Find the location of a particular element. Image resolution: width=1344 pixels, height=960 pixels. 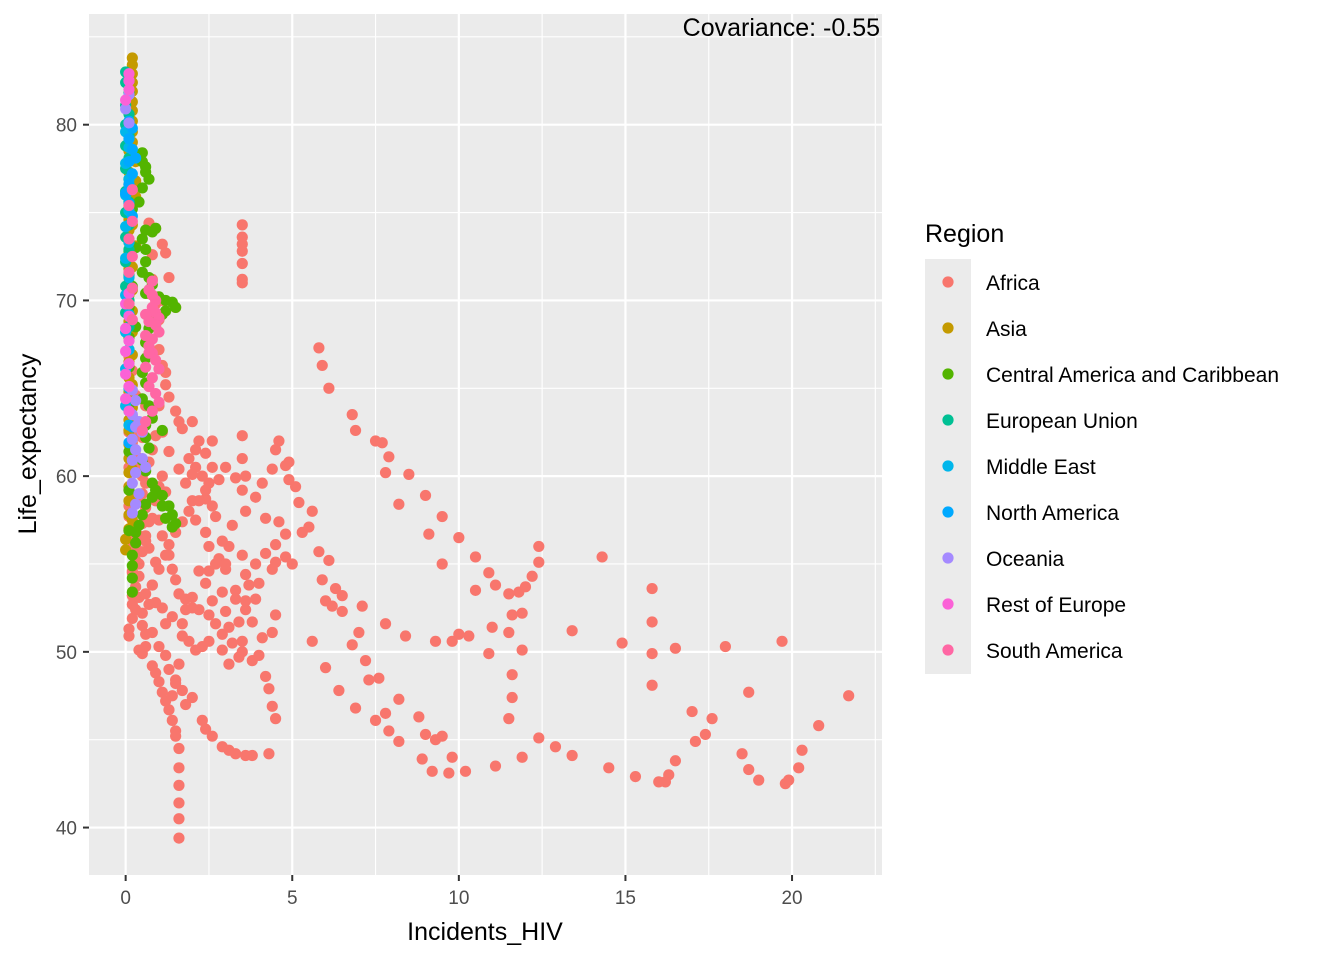

series-south-america is located at coordinates (144, 310).